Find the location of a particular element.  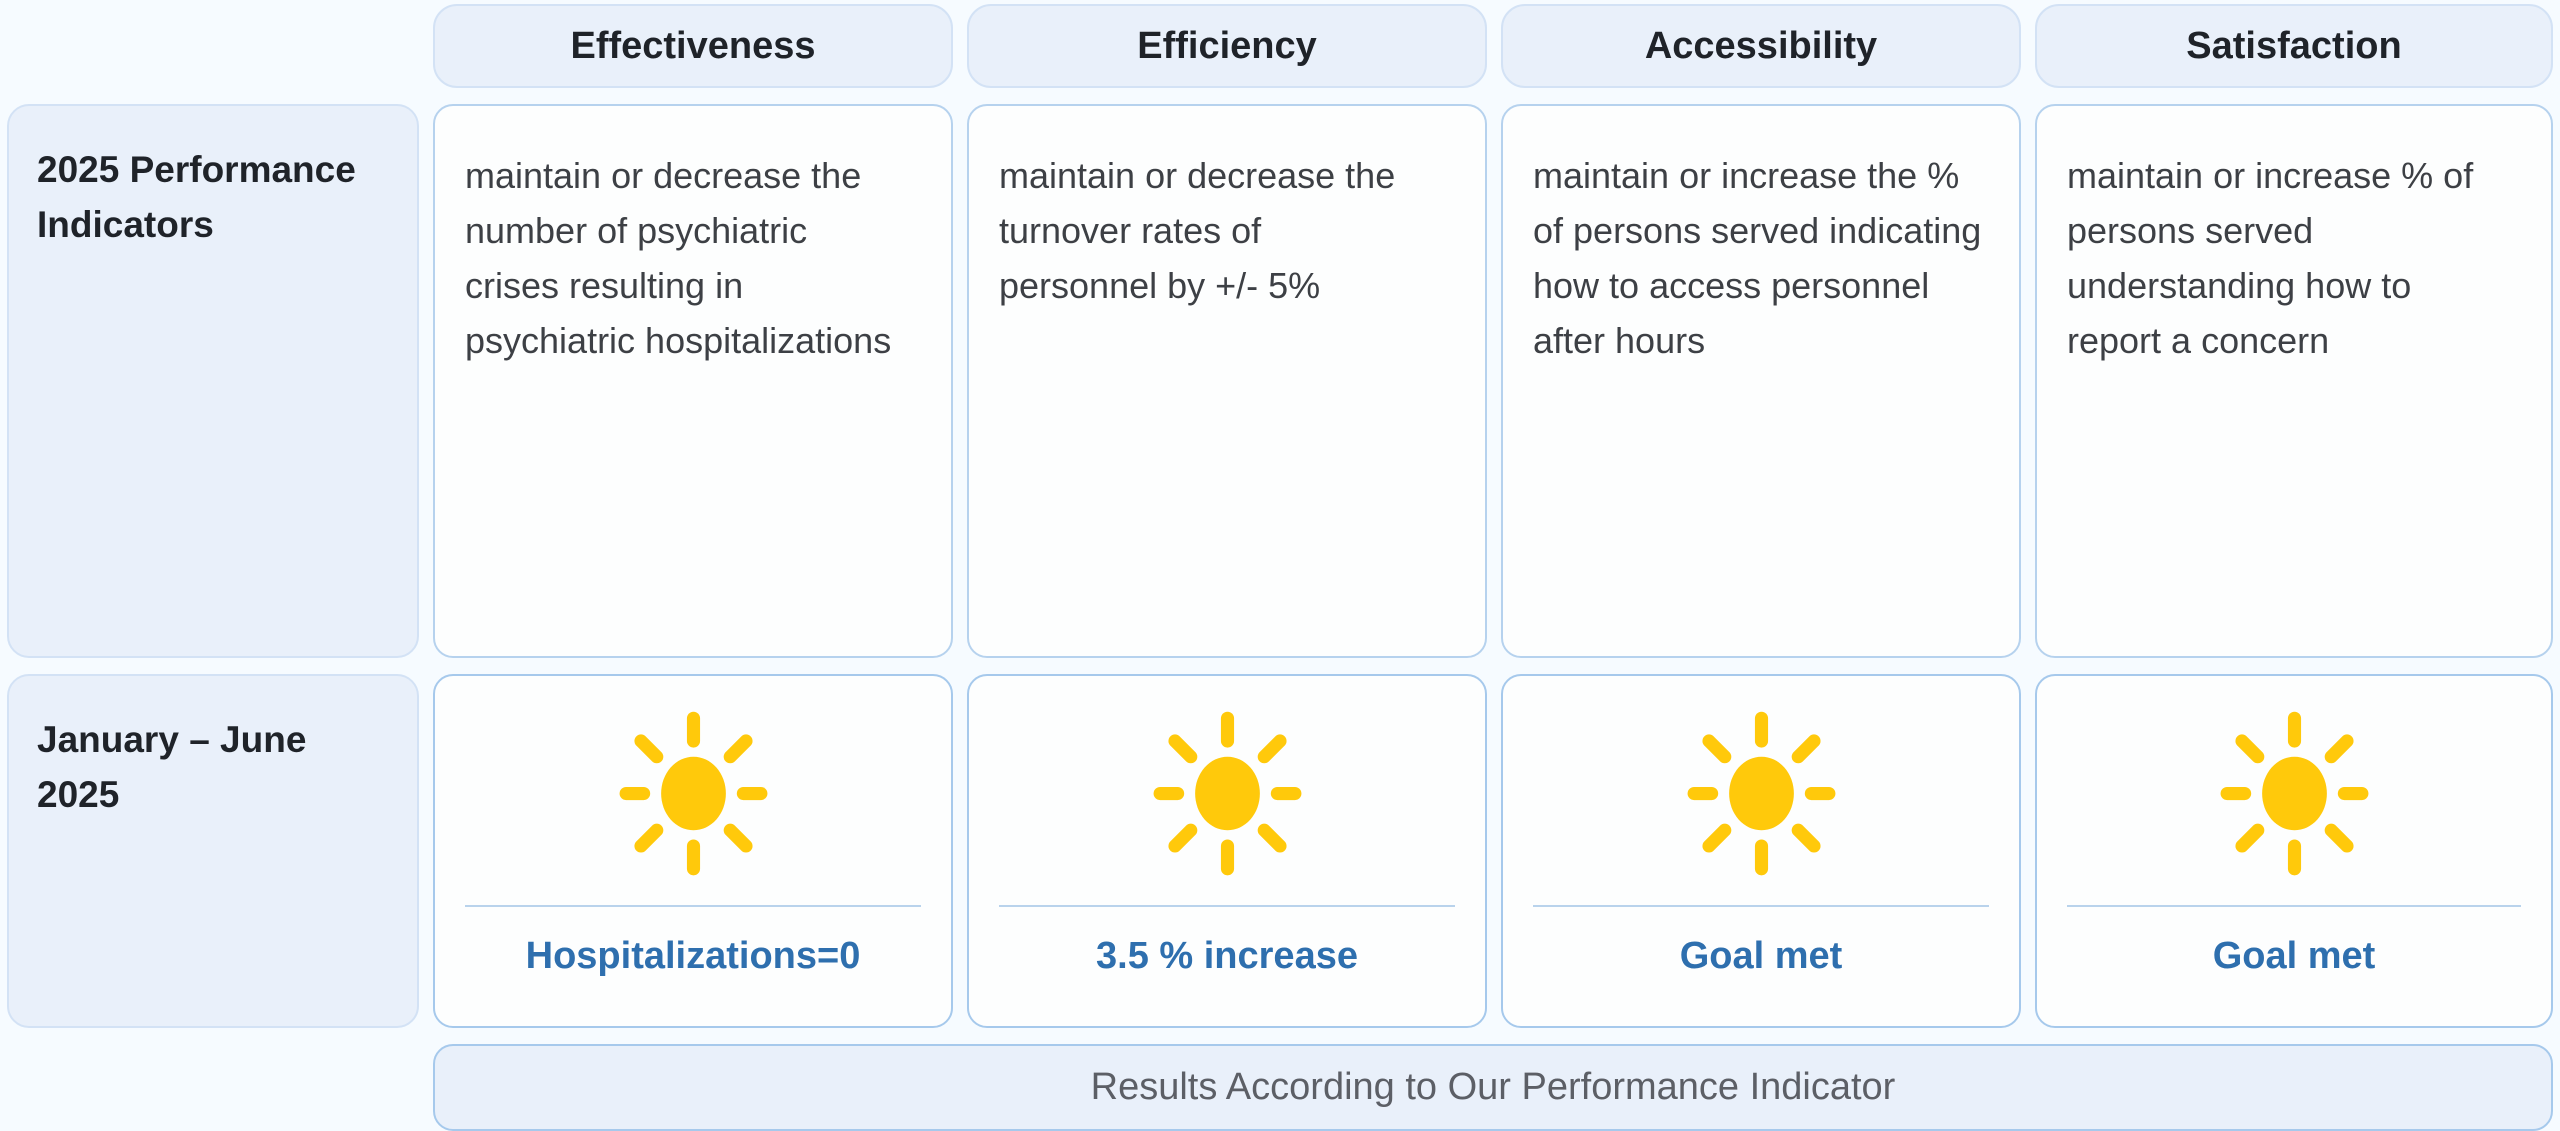

column-header-satisfaction: Satisfaction is located at coordinates (2294, 46).